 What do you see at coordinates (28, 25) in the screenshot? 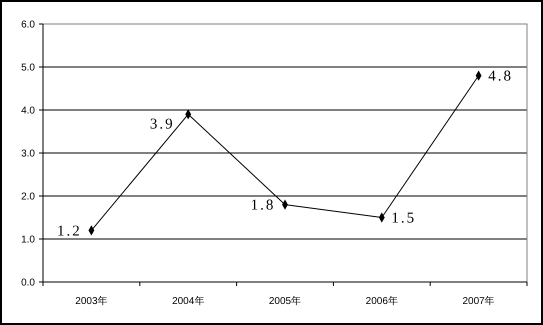
I see `y-tick-label: 6.0` at bounding box center [28, 25].